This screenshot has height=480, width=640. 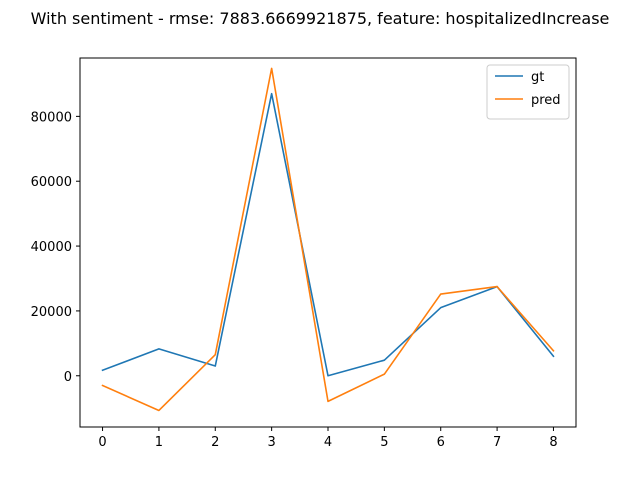 I want to click on x-tick-label: 7, so click(x=497, y=442).